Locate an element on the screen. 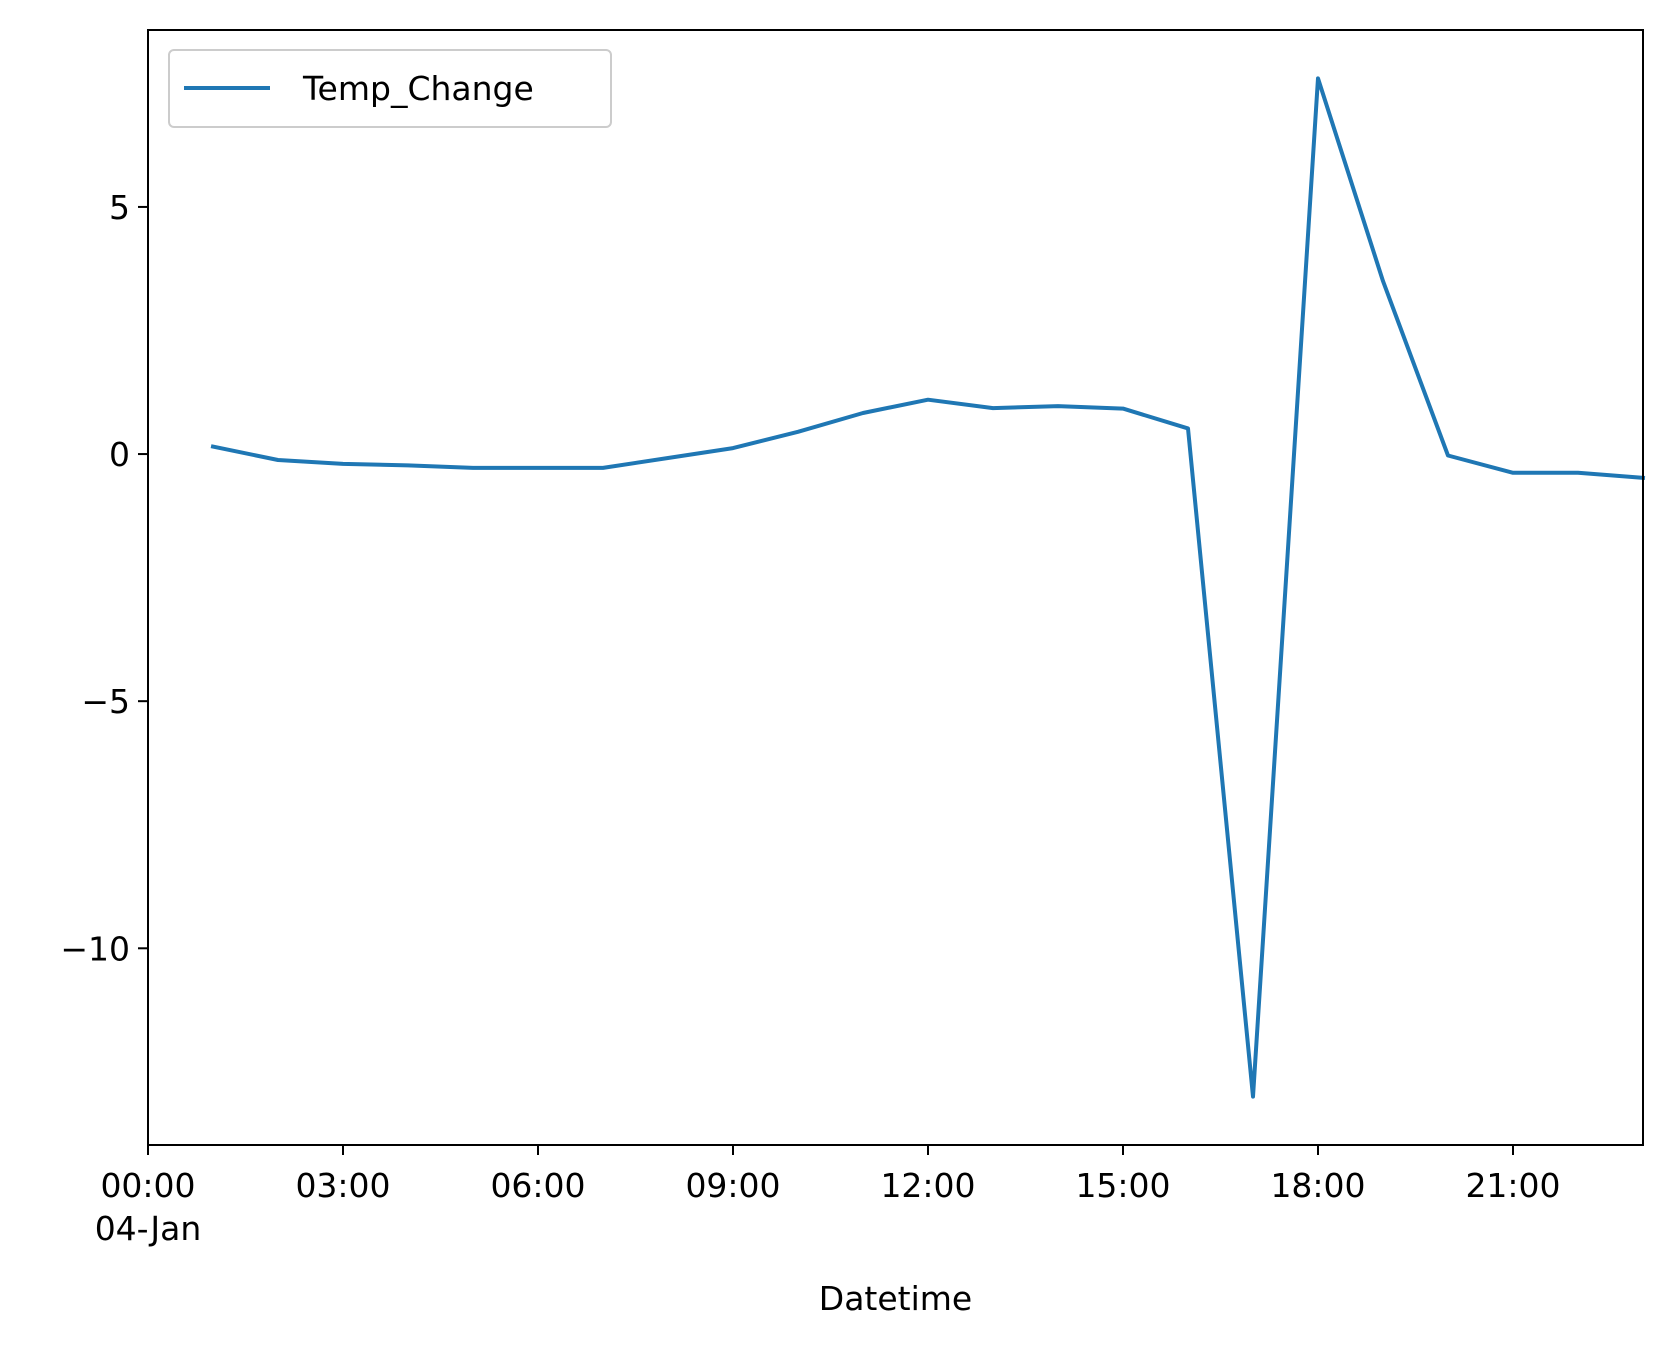 The image size is (1665, 1347). y-axis: 5 0 −5 −10 is located at coordinates (104, 578).